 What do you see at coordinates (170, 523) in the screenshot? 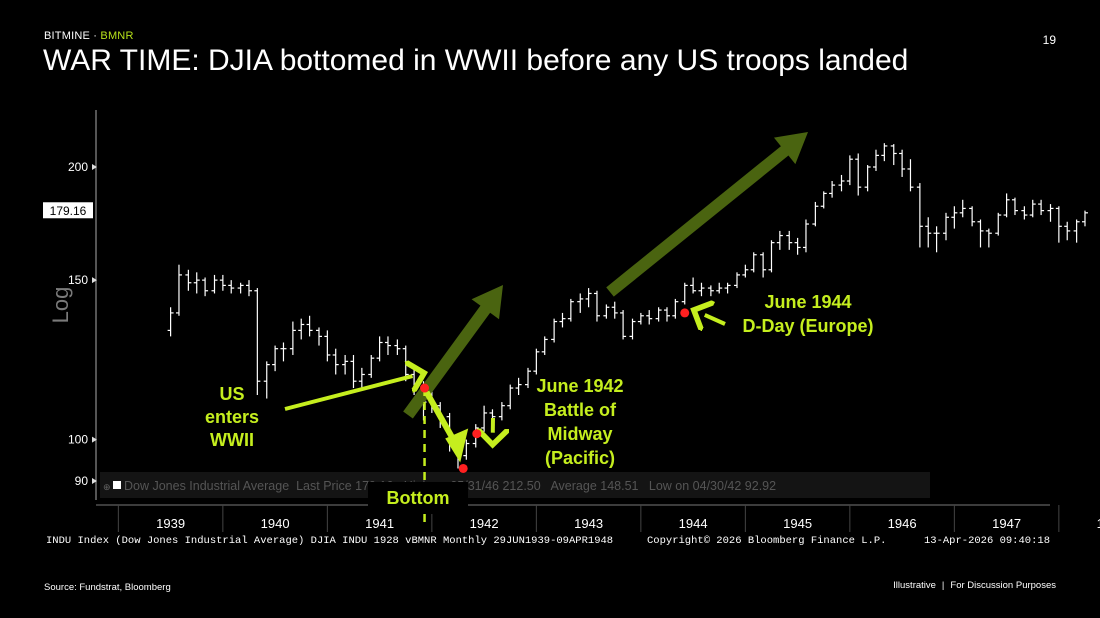
I see `x-tick-label: 1939` at bounding box center [170, 523].